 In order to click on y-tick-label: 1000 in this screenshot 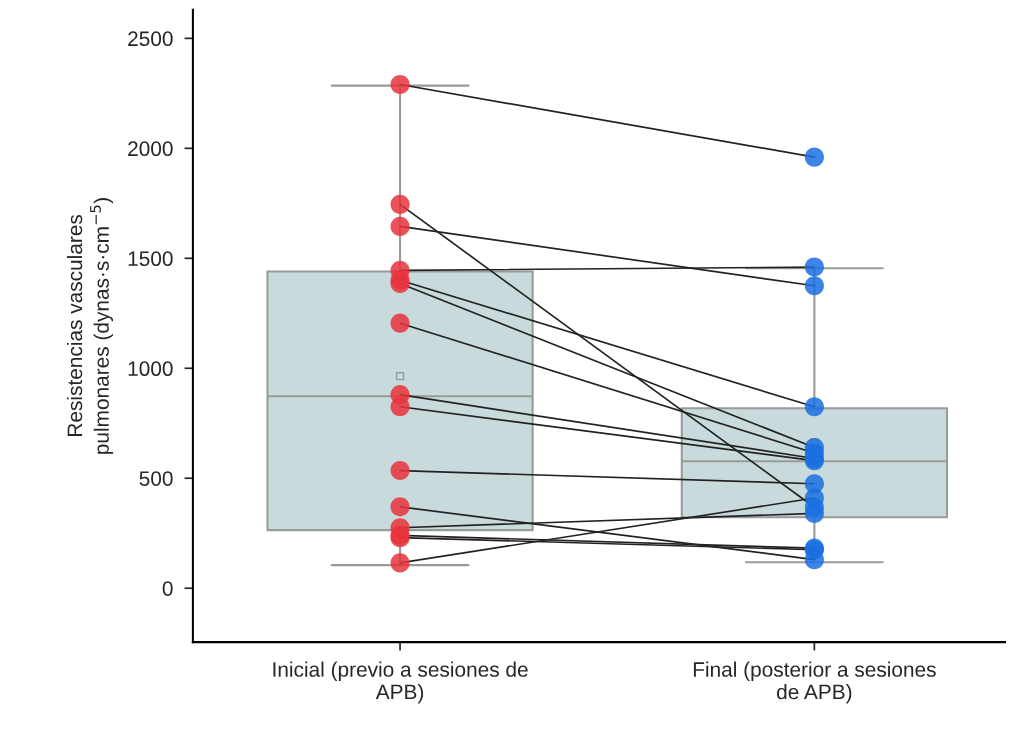, I will do `click(150, 369)`.